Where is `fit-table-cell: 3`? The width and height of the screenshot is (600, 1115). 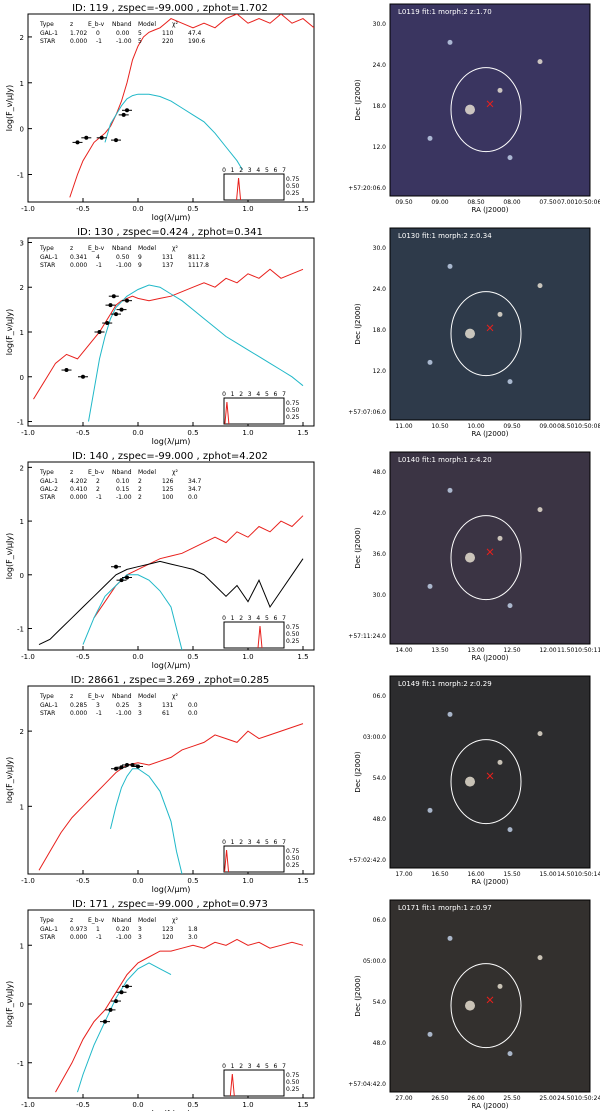 fit-table-cell: 3 is located at coordinates (98, 705).